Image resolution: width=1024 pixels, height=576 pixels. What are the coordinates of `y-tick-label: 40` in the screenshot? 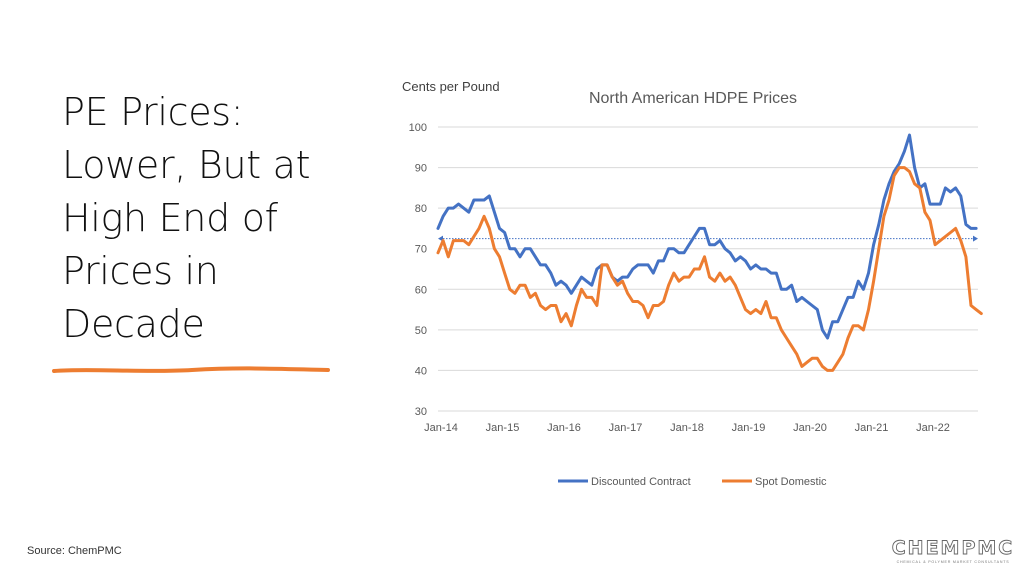 It's located at (421, 371).